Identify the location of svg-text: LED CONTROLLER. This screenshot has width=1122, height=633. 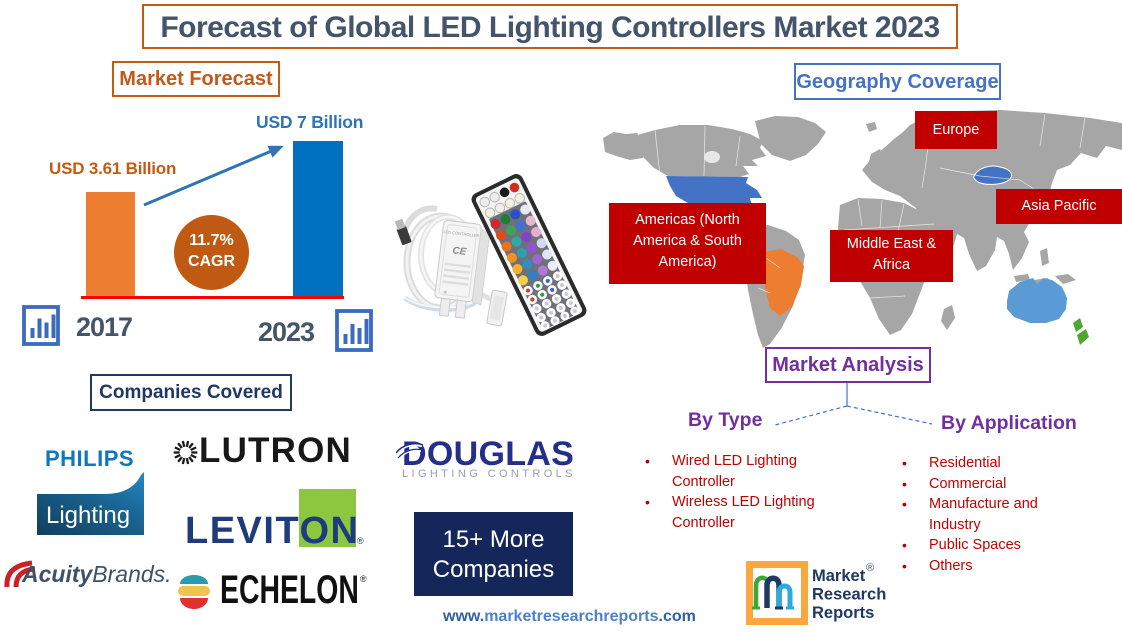
(461, 233).